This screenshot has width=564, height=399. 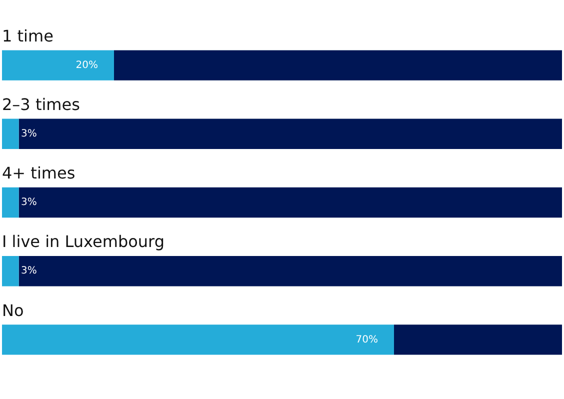 I want to click on y-tick-label: No, so click(x=13, y=310).